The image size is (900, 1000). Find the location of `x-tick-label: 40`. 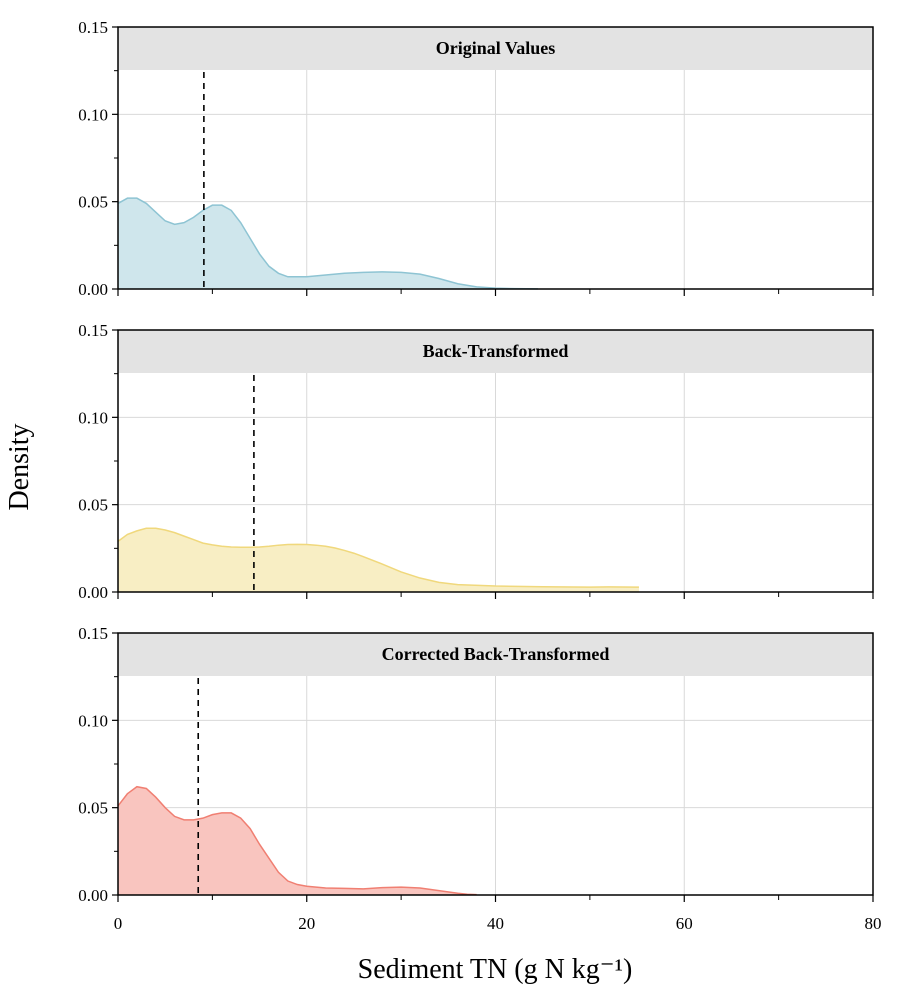

x-tick-label: 40 is located at coordinates (495, 923).